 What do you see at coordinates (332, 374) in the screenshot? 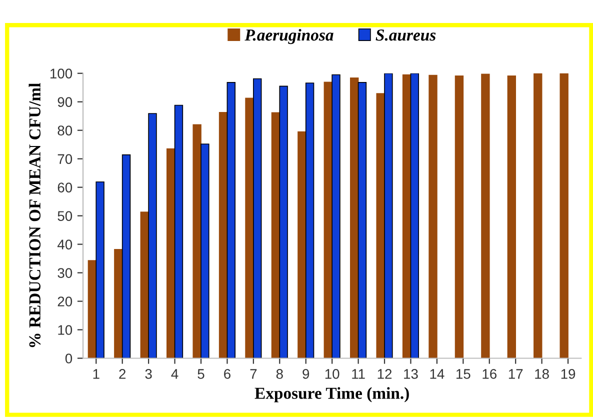
I see `x-tick-label: 10` at bounding box center [332, 374].